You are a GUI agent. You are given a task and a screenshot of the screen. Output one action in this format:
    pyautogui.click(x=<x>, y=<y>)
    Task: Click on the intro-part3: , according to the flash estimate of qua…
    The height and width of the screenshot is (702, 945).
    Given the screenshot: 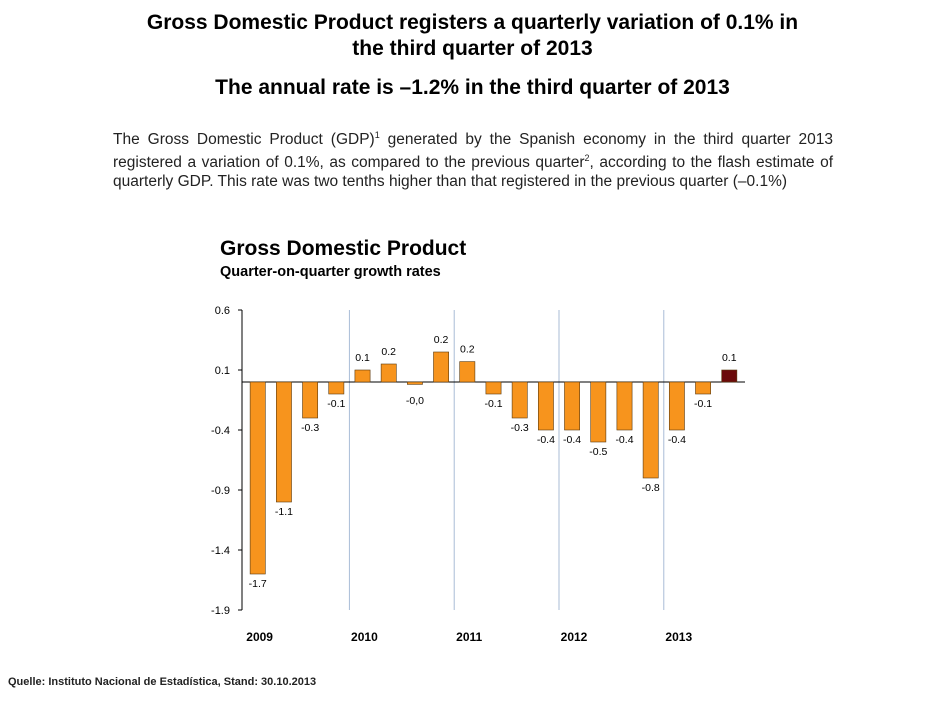 What is the action you would take?
    pyautogui.click(x=473, y=172)
    